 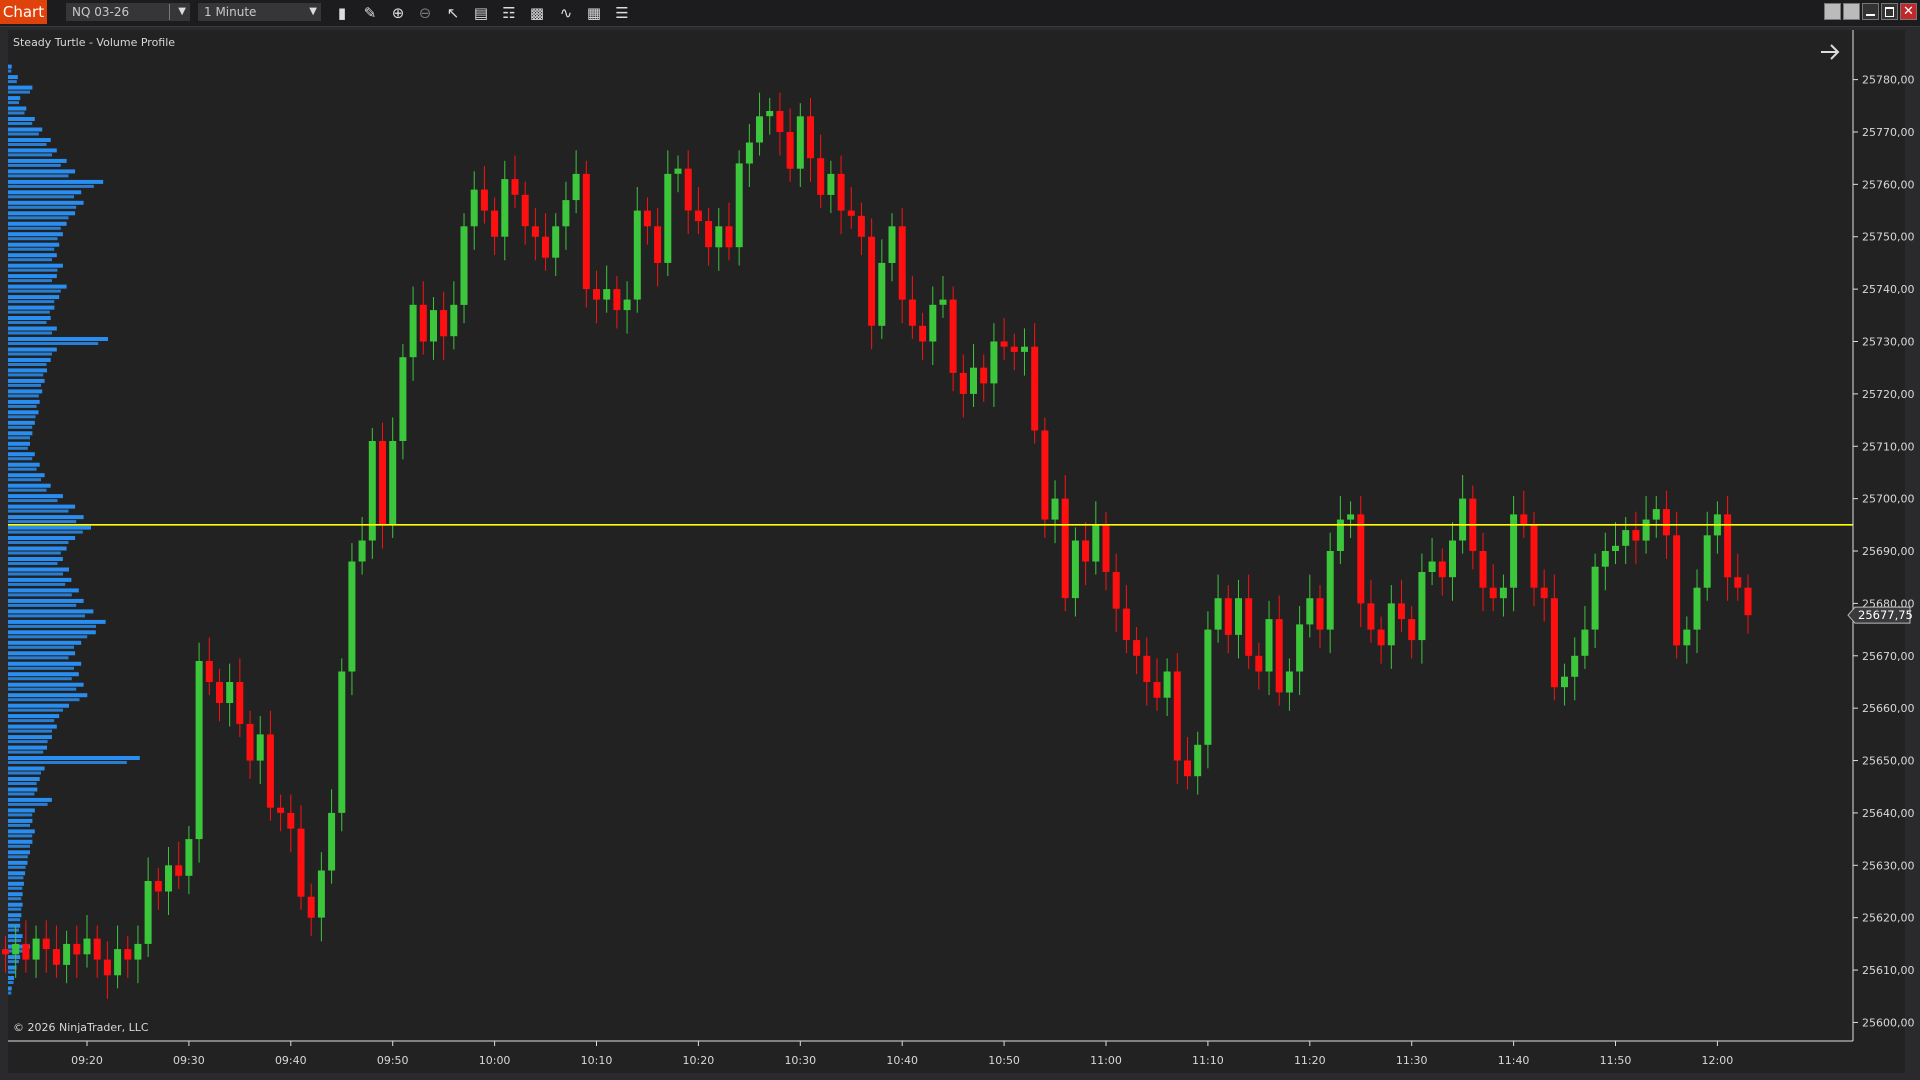 What do you see at coordinates (453, 13) in the screenshot?
I see `pointer-icon: ↖` at bounding box center [453, 13].